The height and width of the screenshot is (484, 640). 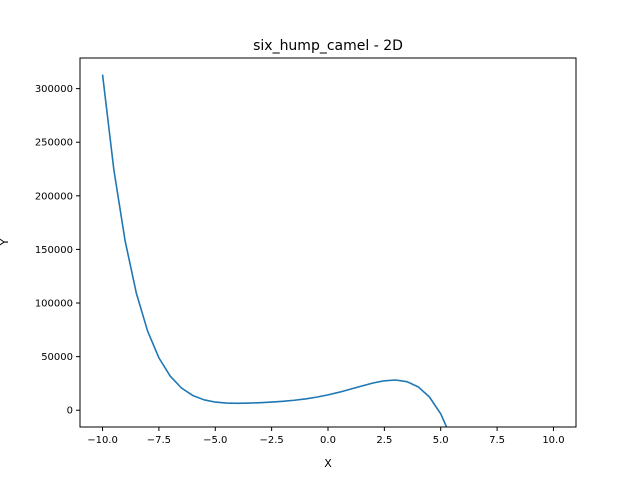 I want to click on x-tick-label: 10.0, so click(x=553, y=440).